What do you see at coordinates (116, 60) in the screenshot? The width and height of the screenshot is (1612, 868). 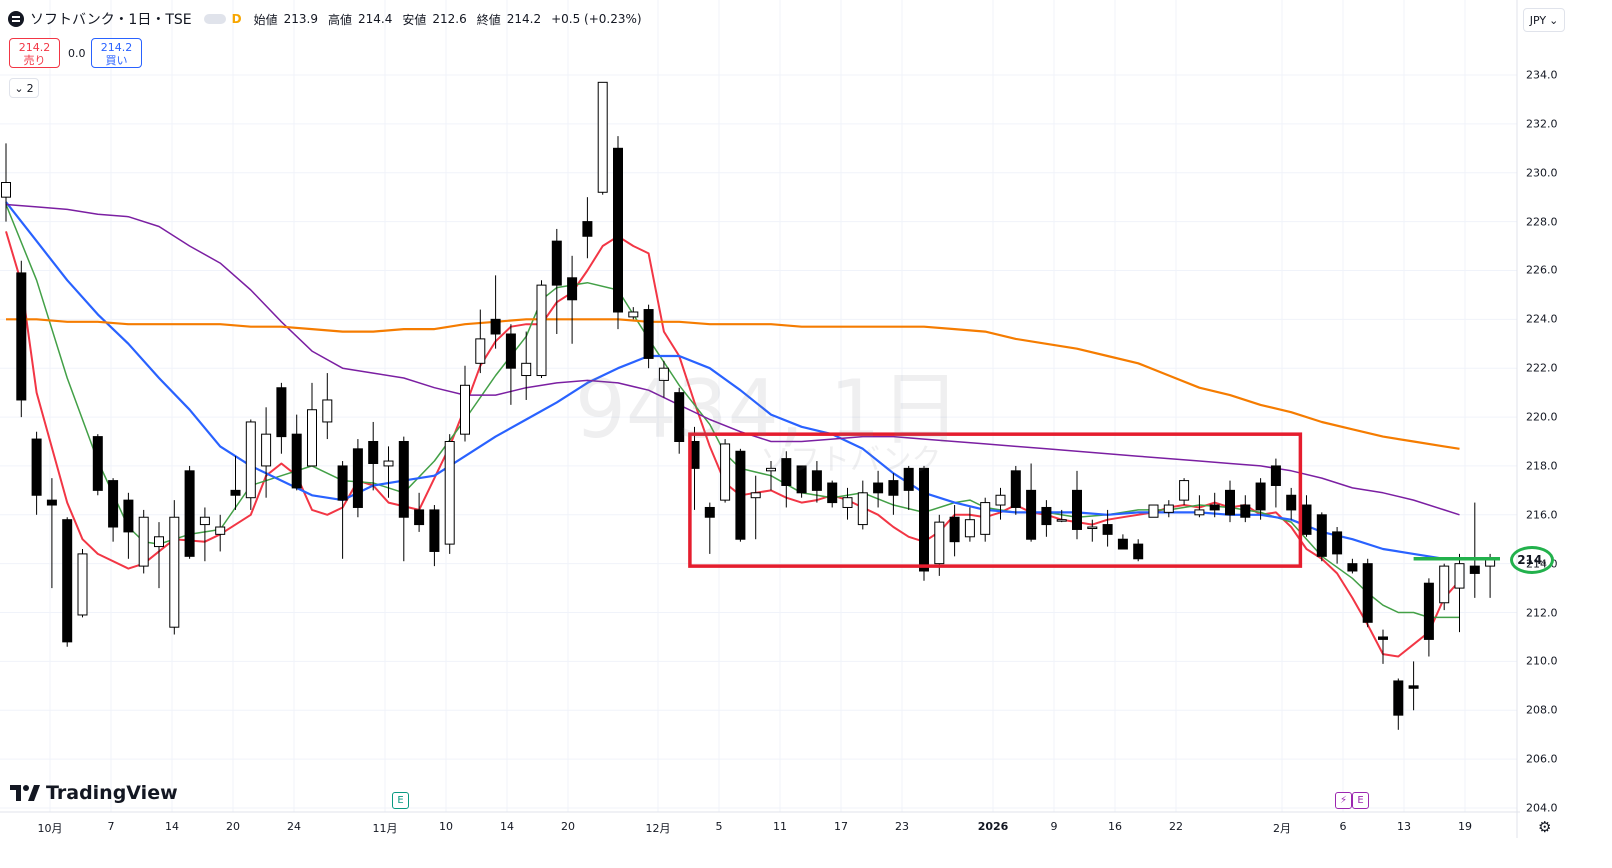 I see `buy-label: 買い` at bounding box center [116, 60].